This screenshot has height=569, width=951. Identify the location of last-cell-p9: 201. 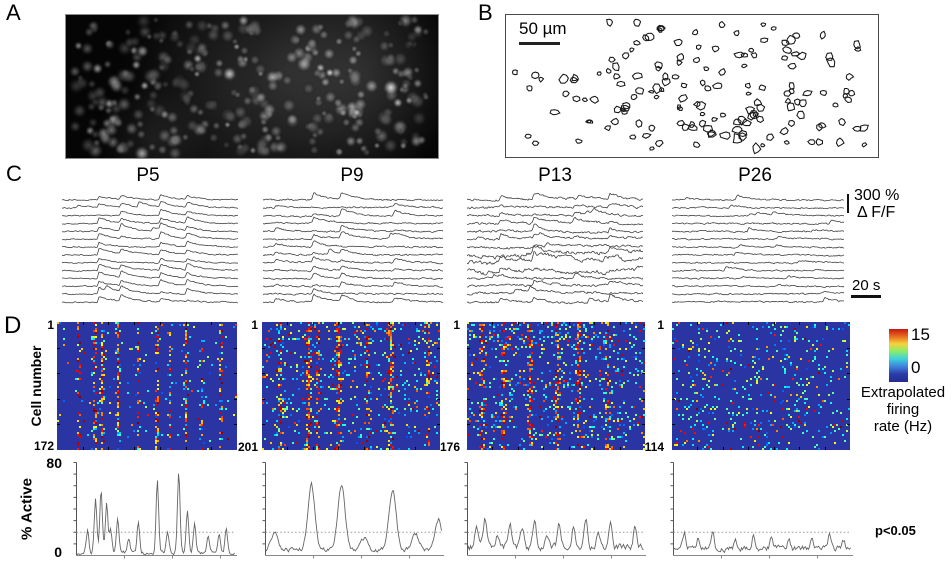
(247, 447).